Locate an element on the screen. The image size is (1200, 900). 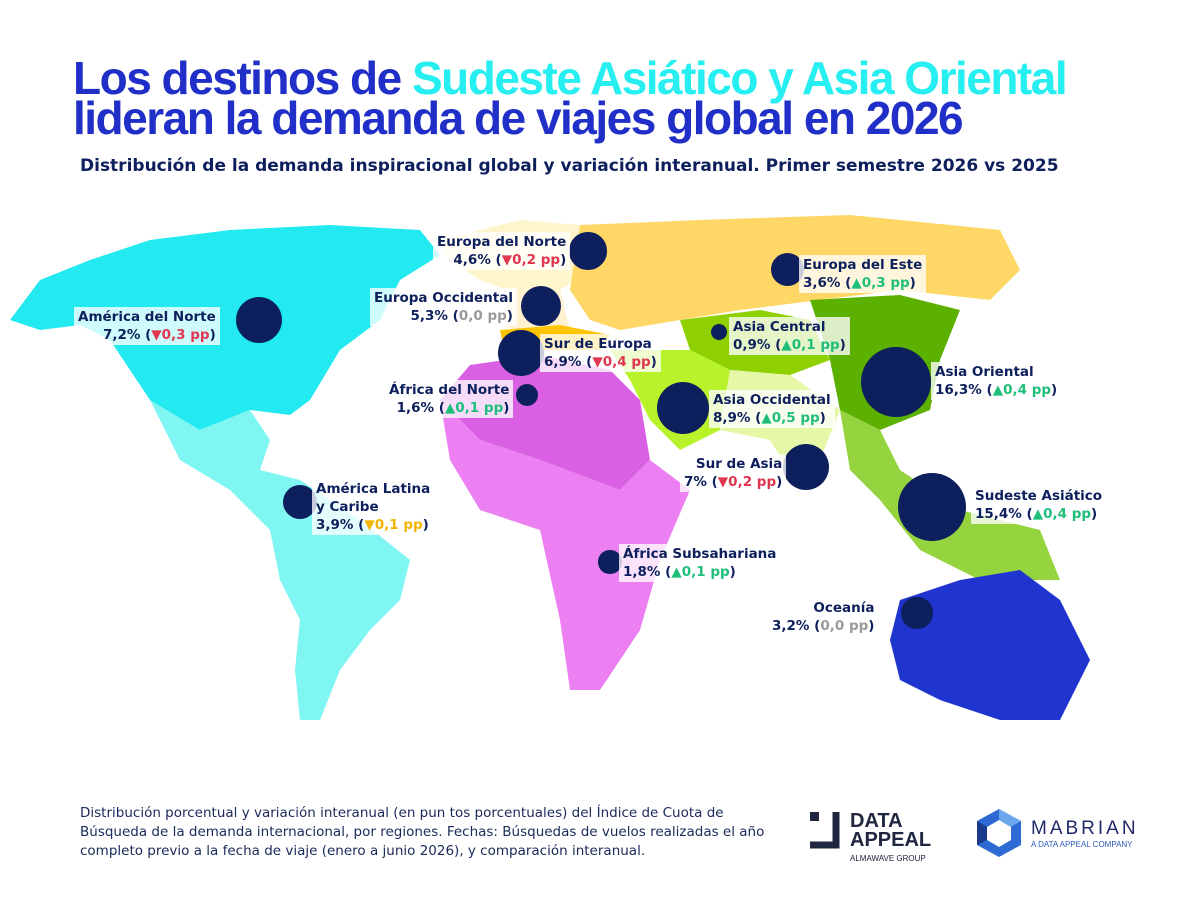
change: ▲0,3 pp is located at coordinates (880, 283).